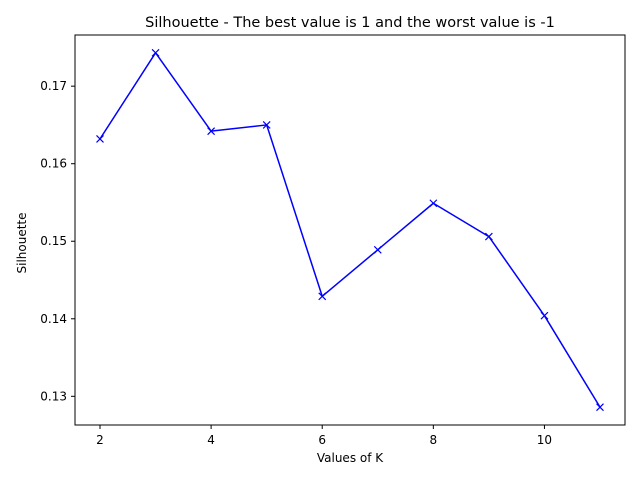 This screenshot has height=480, width=640. Describe the element at coordinates (22, 242) in the screenshot. I see `y-axis-label: Silhouette` at that location.